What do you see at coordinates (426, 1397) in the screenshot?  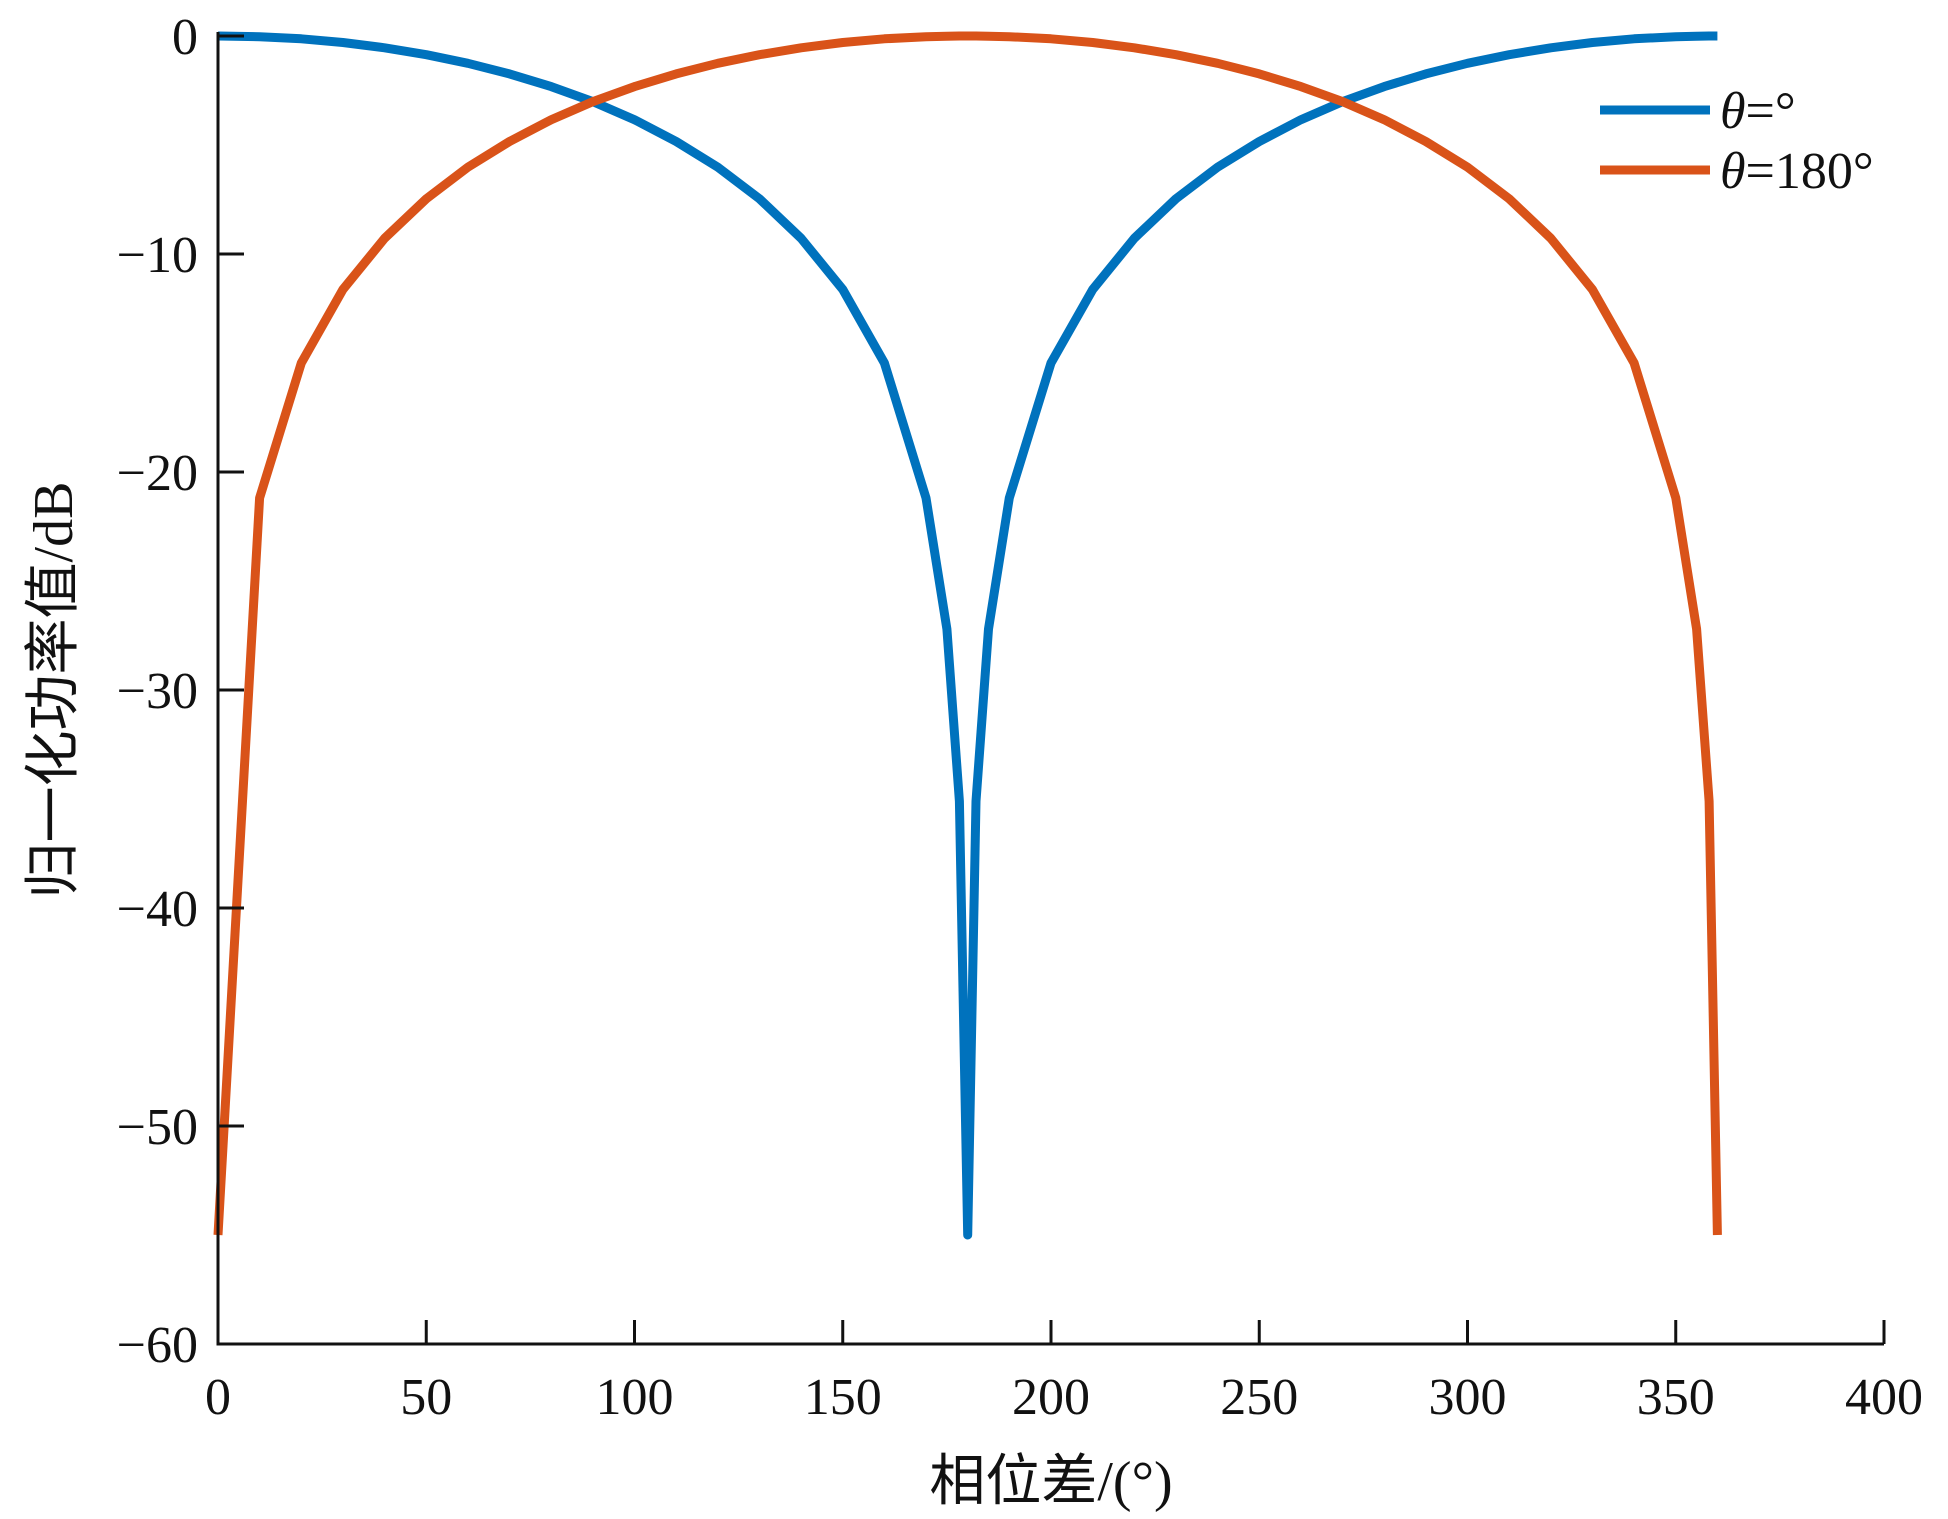 I see `x-tick-label: 50` at bounding box center [426, 1397].